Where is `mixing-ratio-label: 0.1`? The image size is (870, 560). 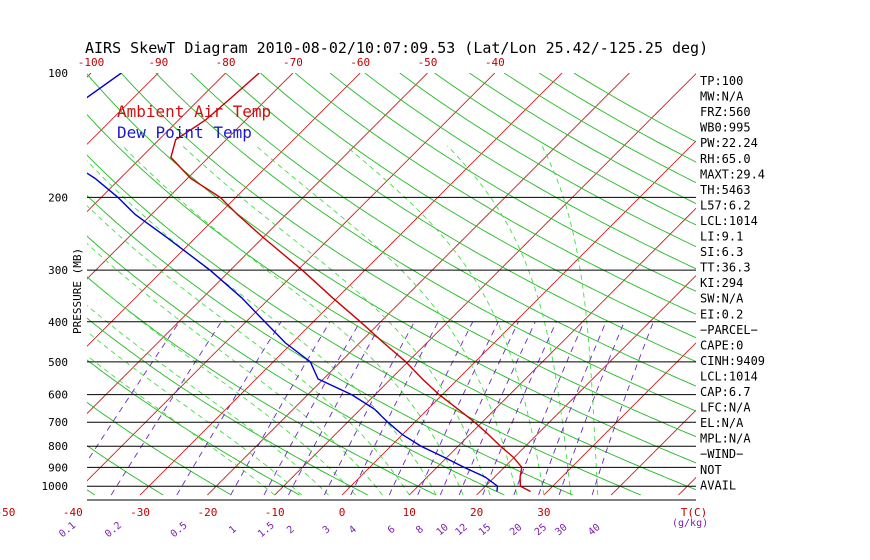
mixing-ratio-label: 0.1 is located at coordinates (67, 530).